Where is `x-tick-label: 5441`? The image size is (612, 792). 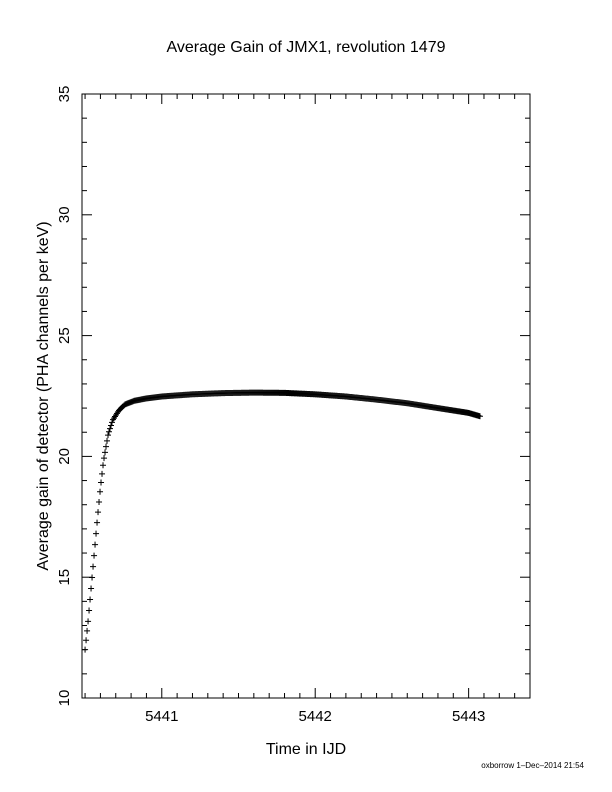
x-tick-label: 5441 is located at coordinates (161, 716).